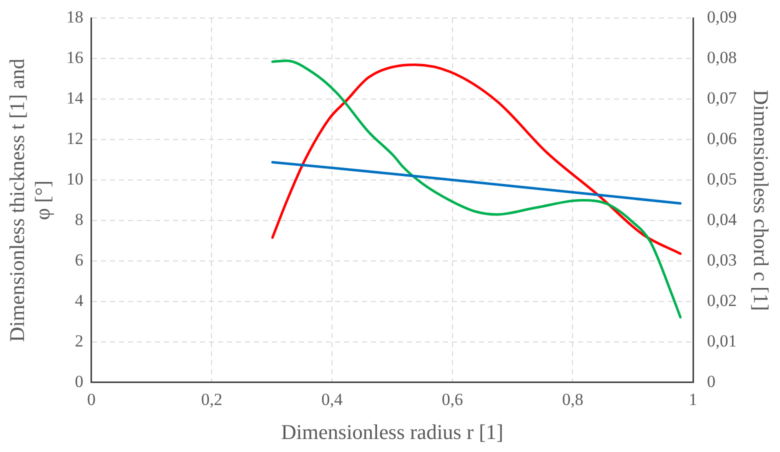  Describe the element at coordinates (211, 400) in the screenshot. I see `x-tick-label: 0,2` at that location.